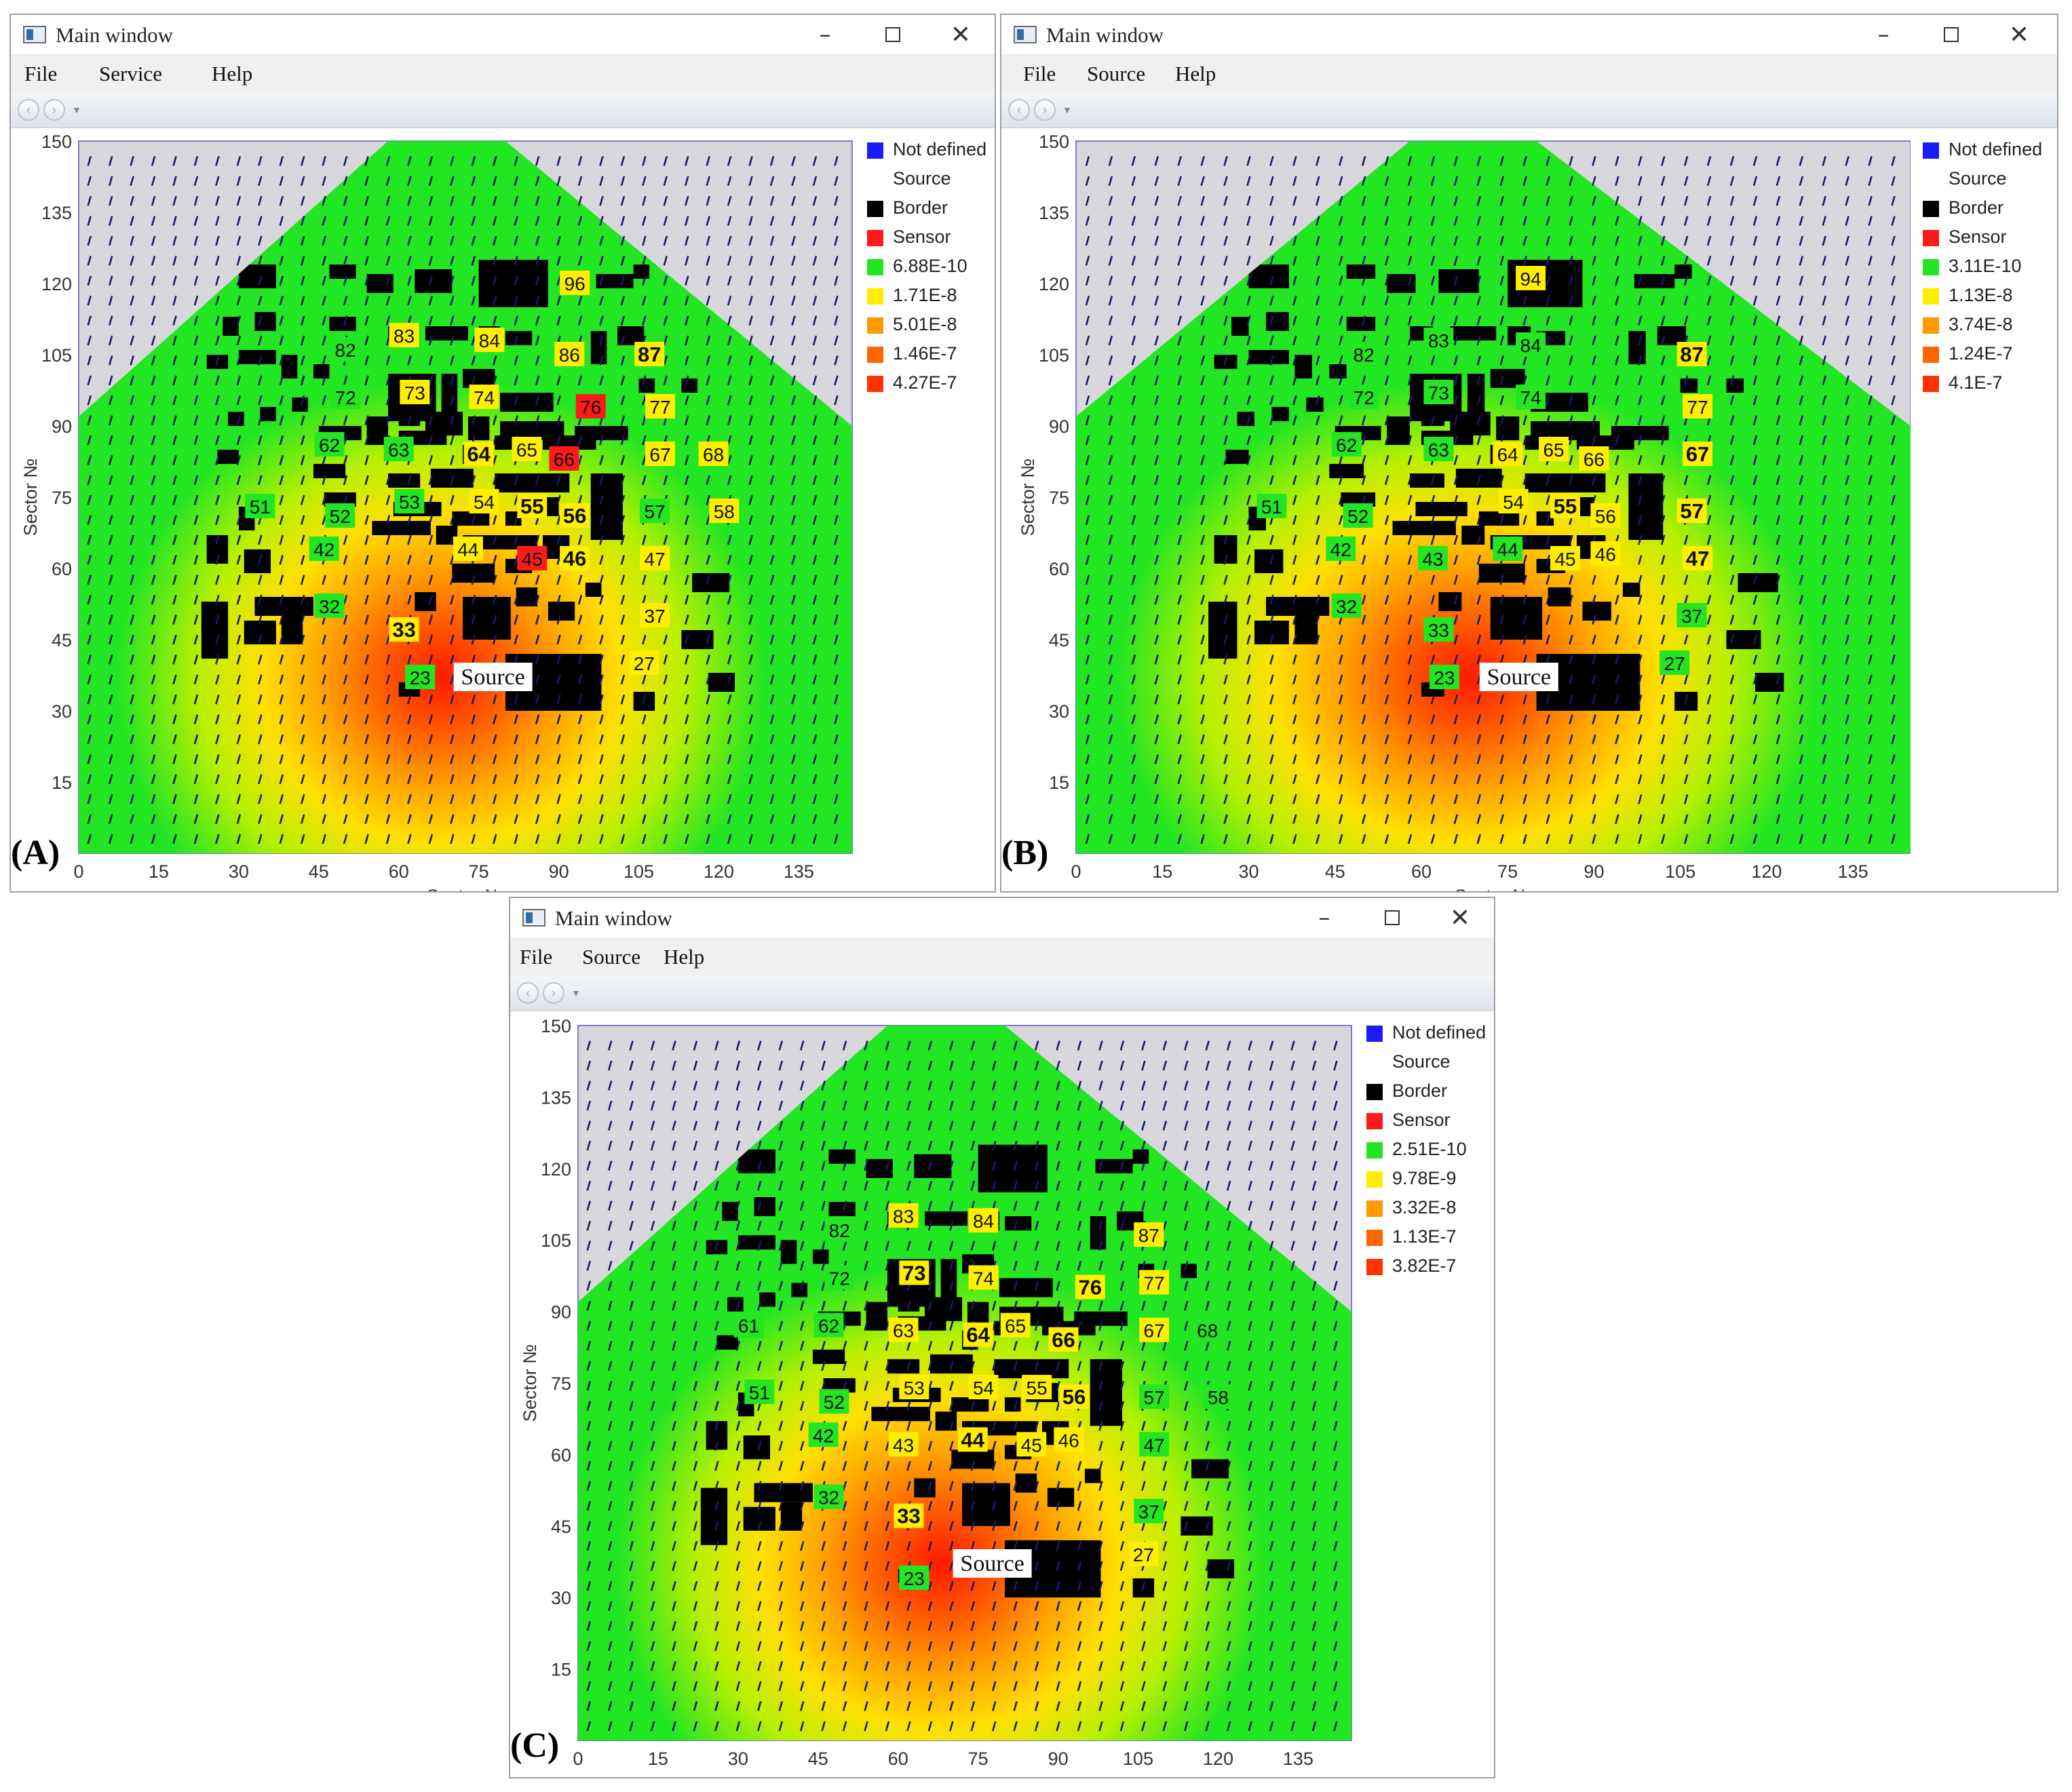  What do you see at coordinates (131, 73) in the screenshot?
I see `menu-service: Service` at bounding box center [131, 73].